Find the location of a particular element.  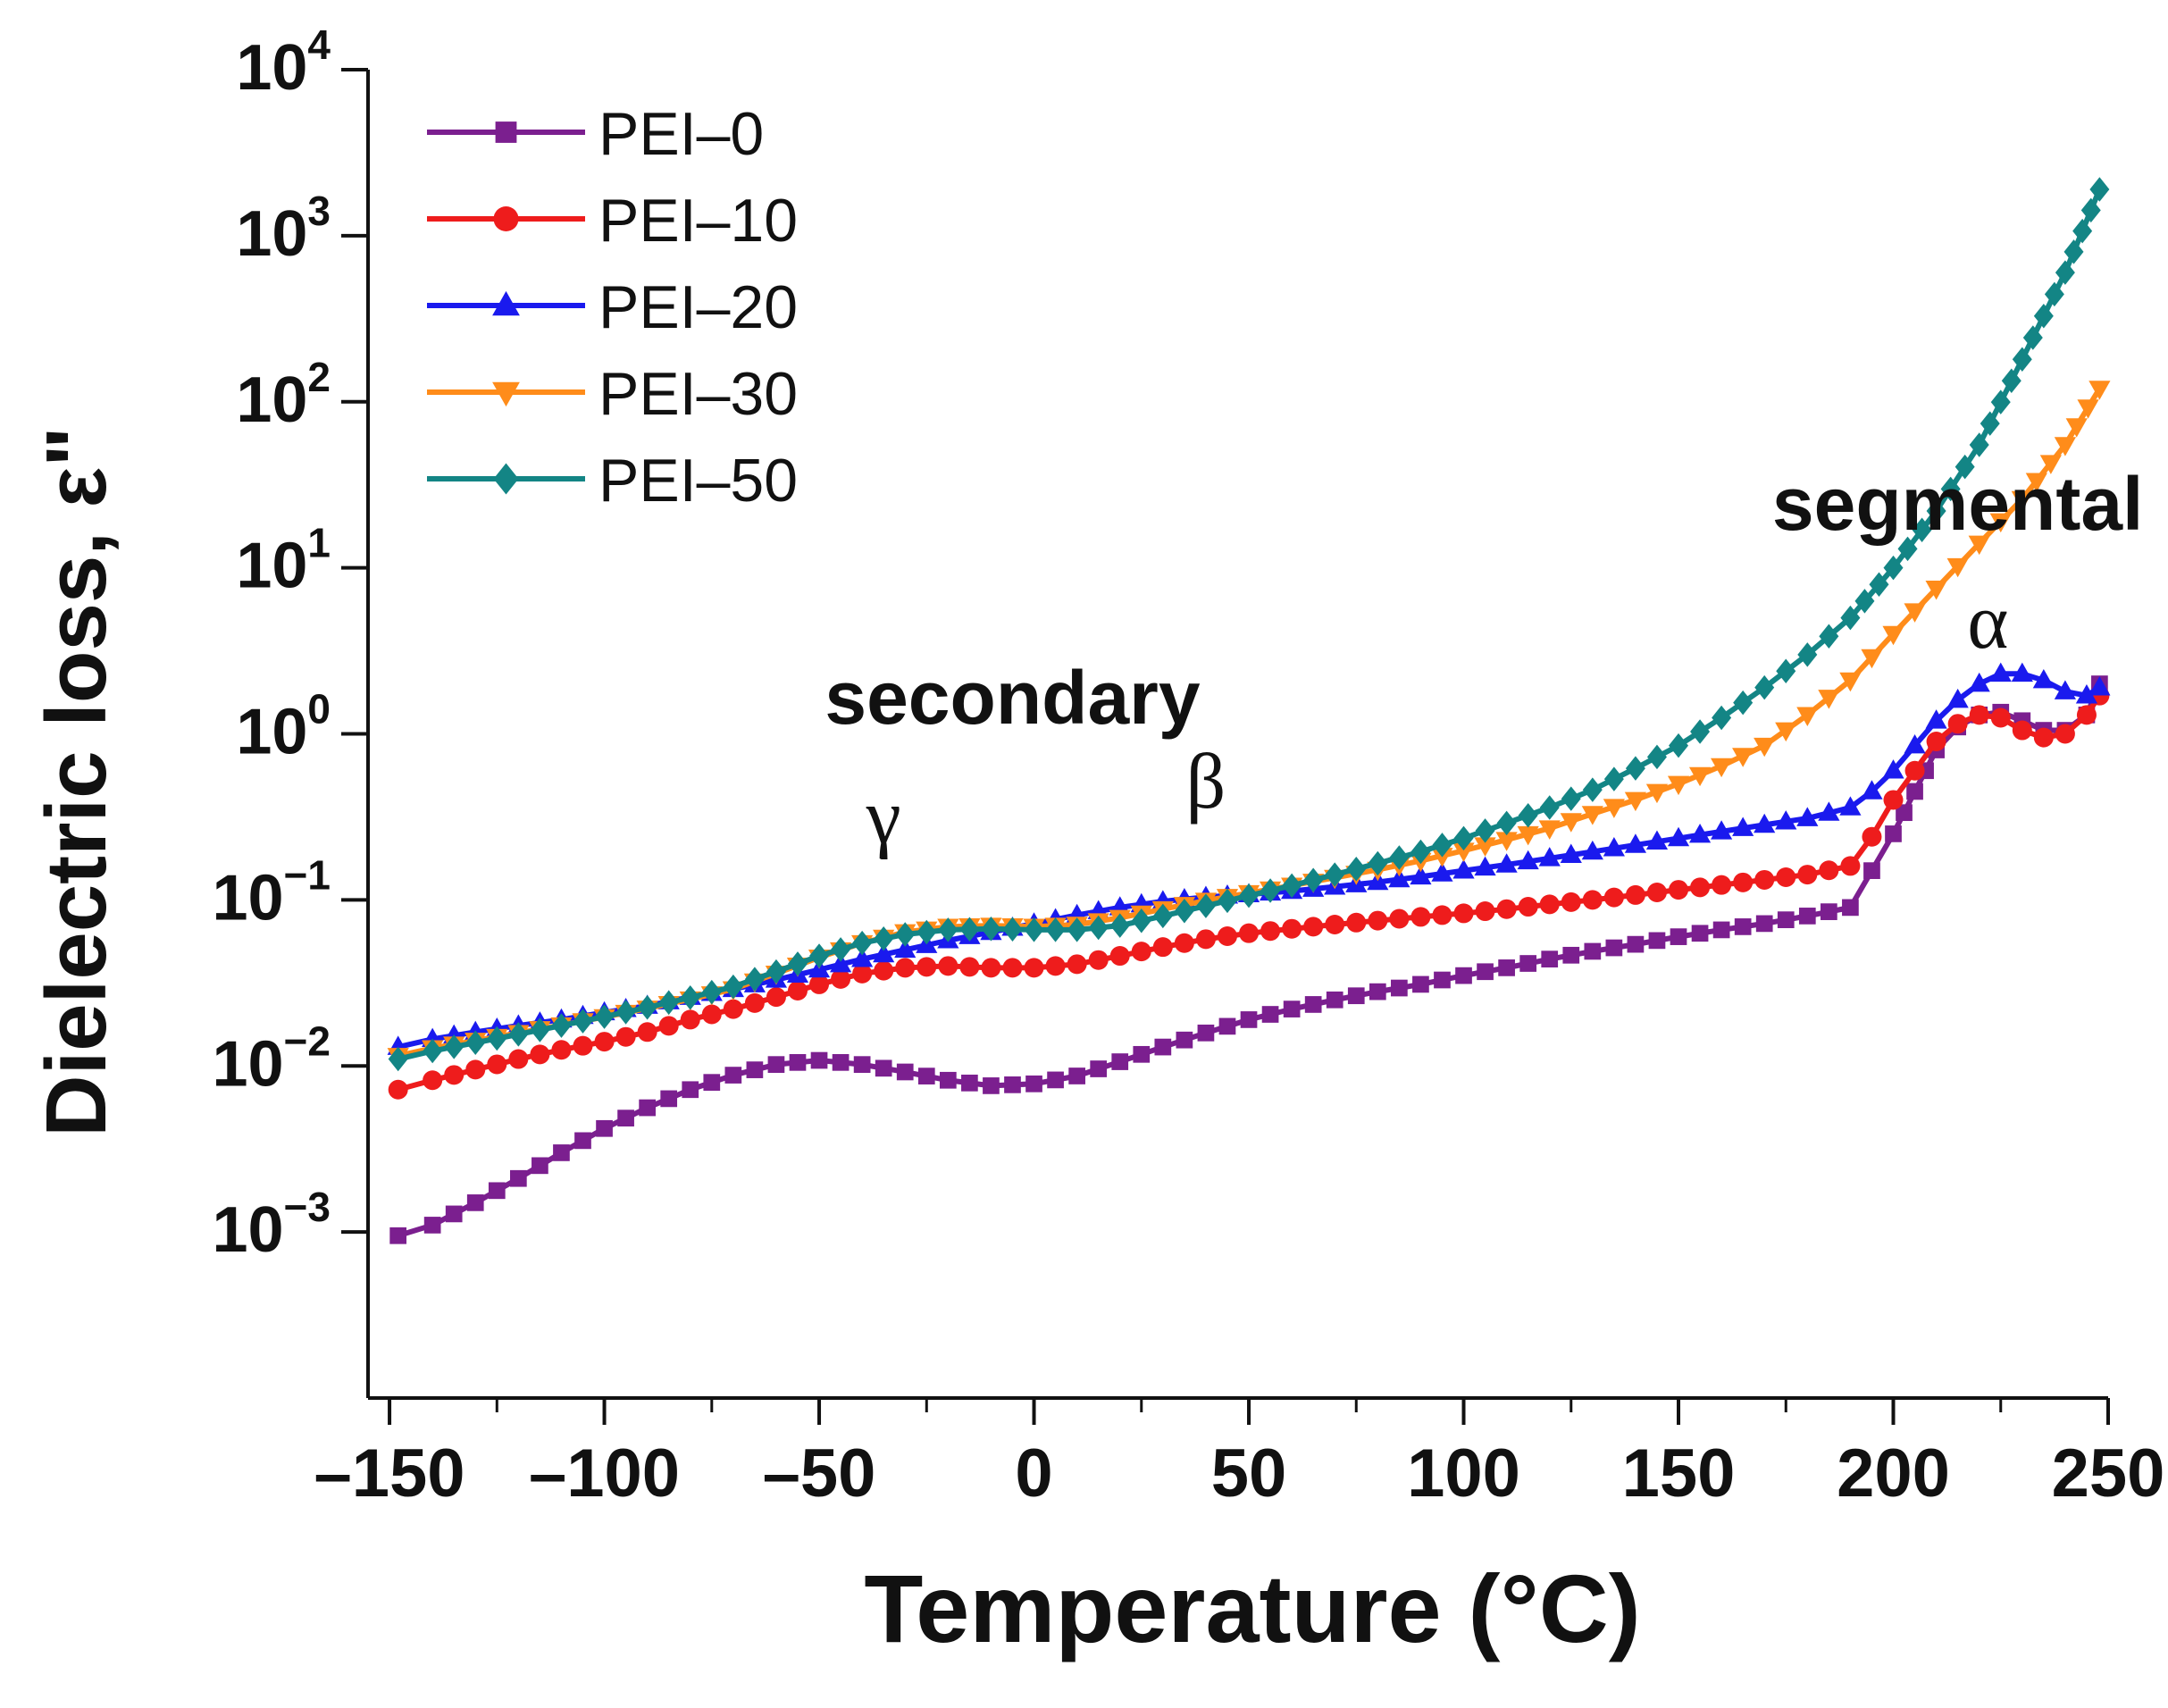

x-tick-label: 200 is located at coordinates (1893, 1473).